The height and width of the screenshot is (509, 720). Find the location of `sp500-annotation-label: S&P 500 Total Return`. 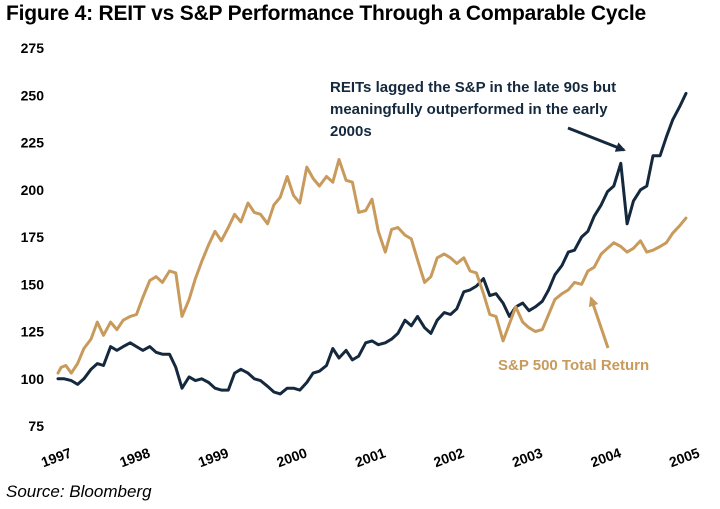

sp500-annotation-label: S&P 500 Total Return is located at coordinates (573, 365).